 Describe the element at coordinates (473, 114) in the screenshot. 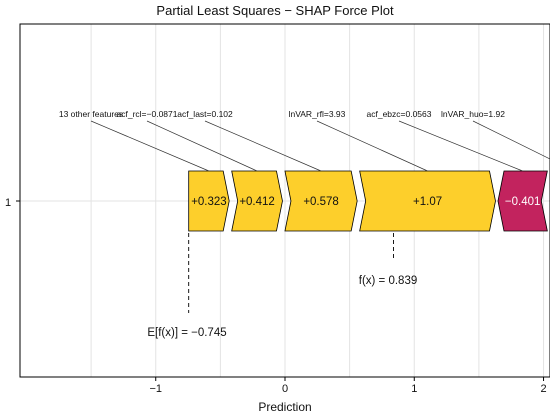

I see `feature-label: lnVAR_huo=1.92` at that location.